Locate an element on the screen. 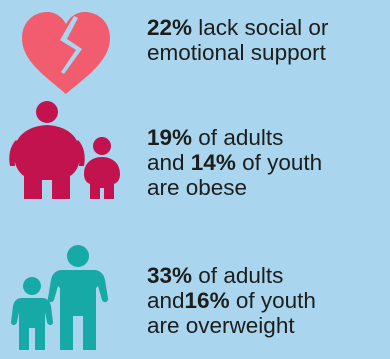 This screenshot has height=359, width=390. obese-line-2-text: of youth is located at coordinates (279, 162).